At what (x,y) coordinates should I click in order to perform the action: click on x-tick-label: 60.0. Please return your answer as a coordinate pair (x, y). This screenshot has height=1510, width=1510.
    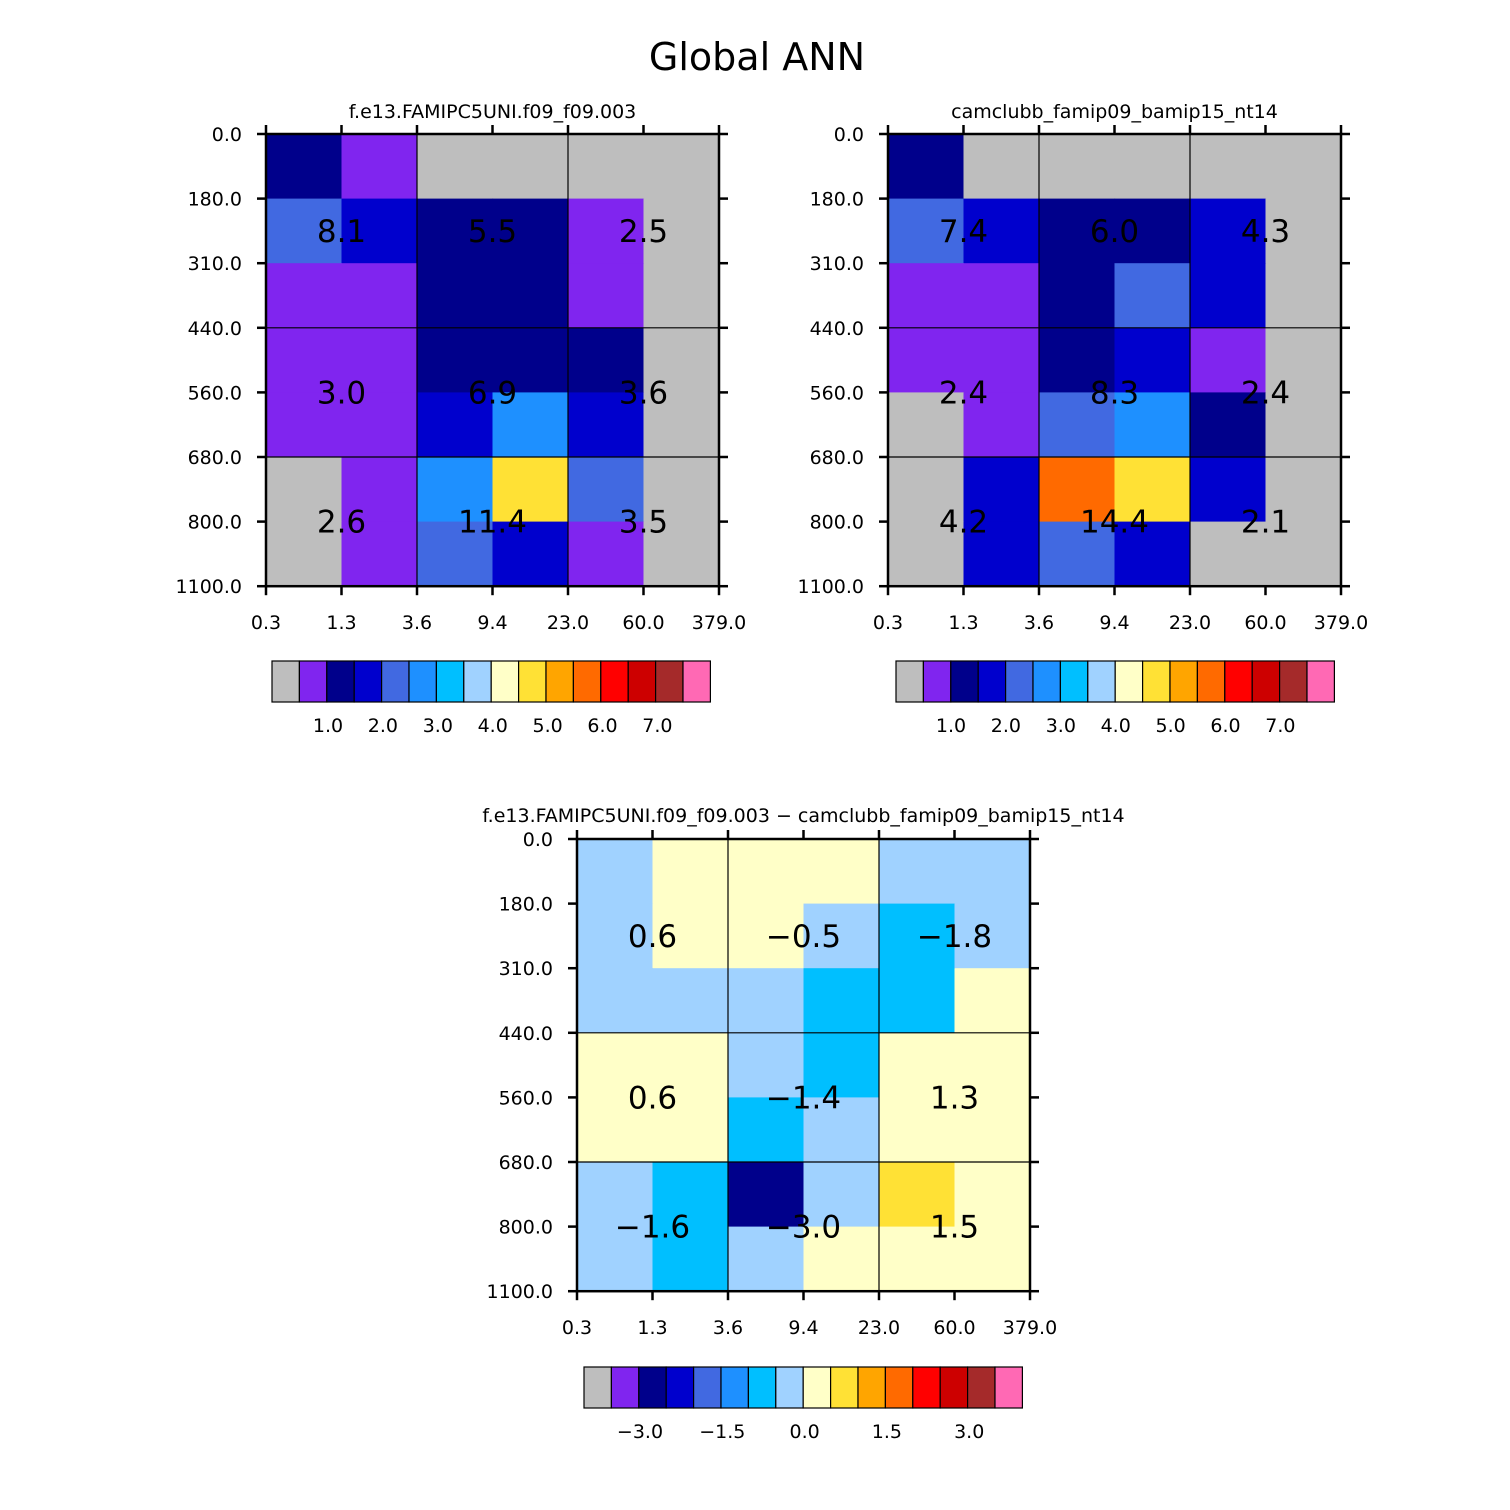
    Looking at the image, I should click on (1265, 623).